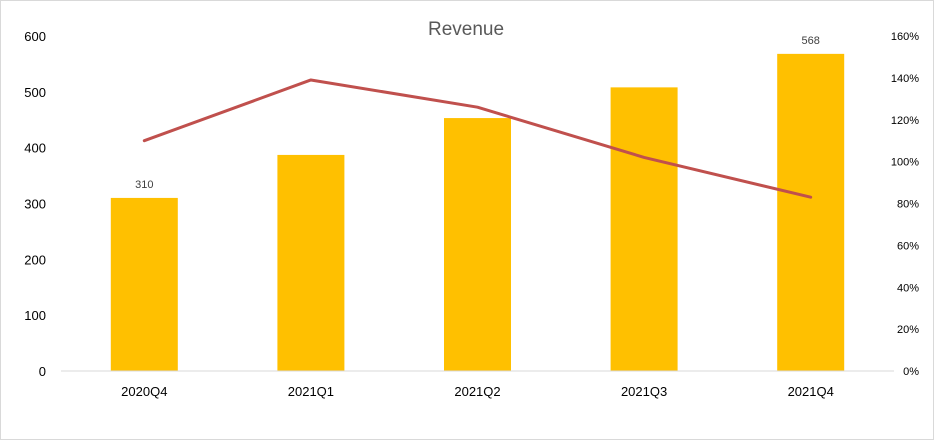  What do you see at coordinates (35, 315) in the screenshot?
I see `left-tick-label: 100` at bounding box center [35, 315].